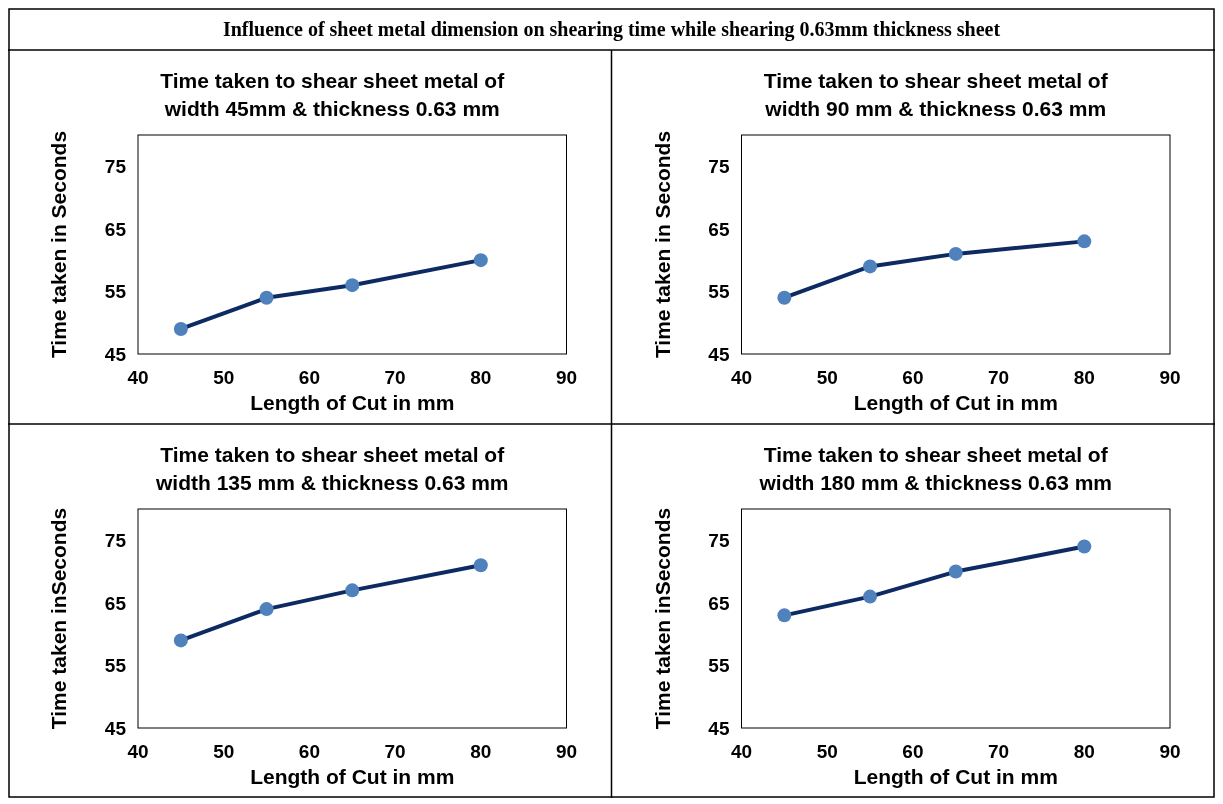 The height and width of the screenshot is (804, 1223). What do you see at coordinates (332, 468) in the screenshot?
I see `chart-title: Time taken to shear sheet metal of width 135 mm & thickness 0.63 mm` at bounding box center [332, 468].